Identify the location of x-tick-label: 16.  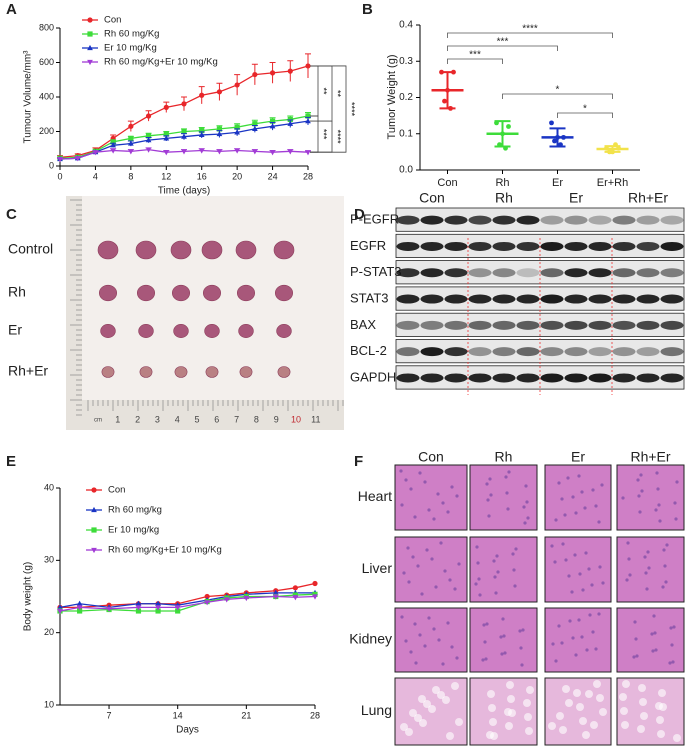
(202, 176).